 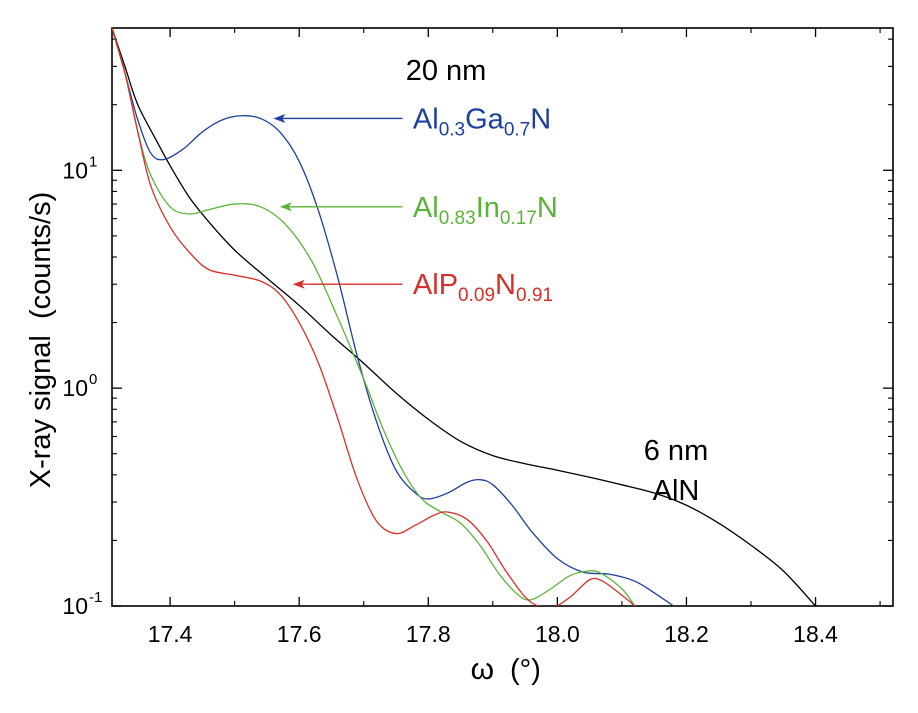 What do you see at coordinates (93, 379) in the screenshot?
I see `y-tick-exponent: 0` at bounding box center [93, 379].